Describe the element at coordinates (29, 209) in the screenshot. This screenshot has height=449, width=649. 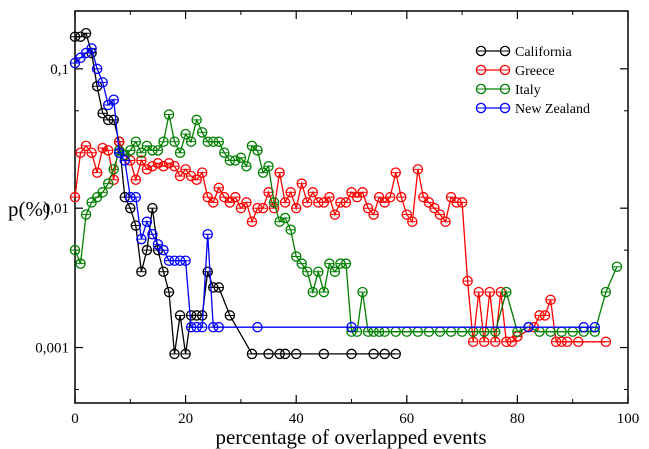
I see `y-axis-title: p(%)` at that location.